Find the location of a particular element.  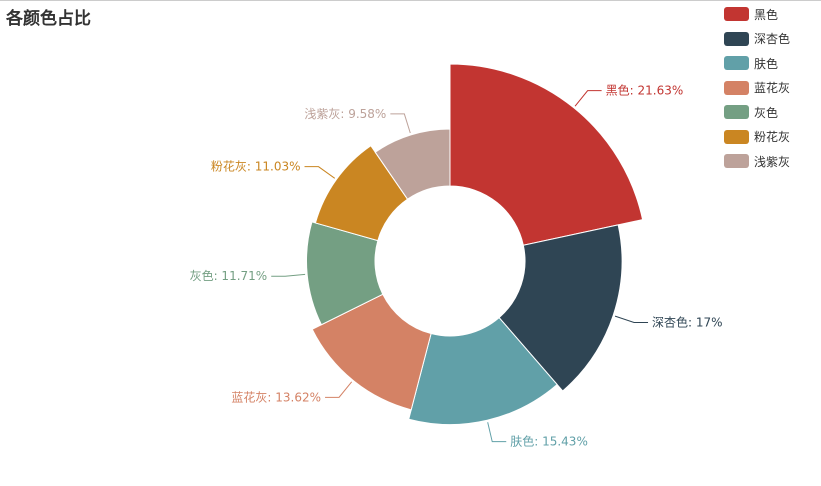

legend-label: 肤色 is located at coordinates (766, 63).